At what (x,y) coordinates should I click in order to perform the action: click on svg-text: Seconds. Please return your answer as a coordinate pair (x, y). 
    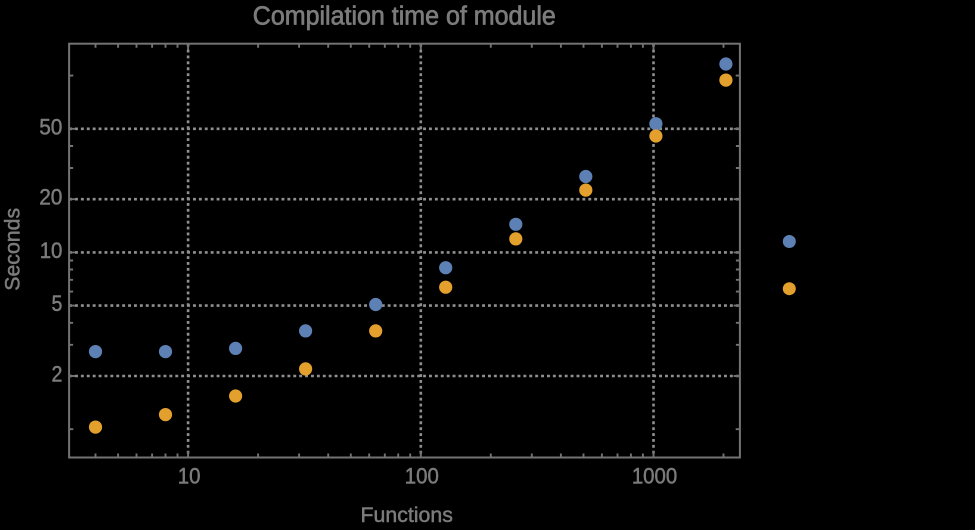
    Looking at the image, I should click on (13, 249).